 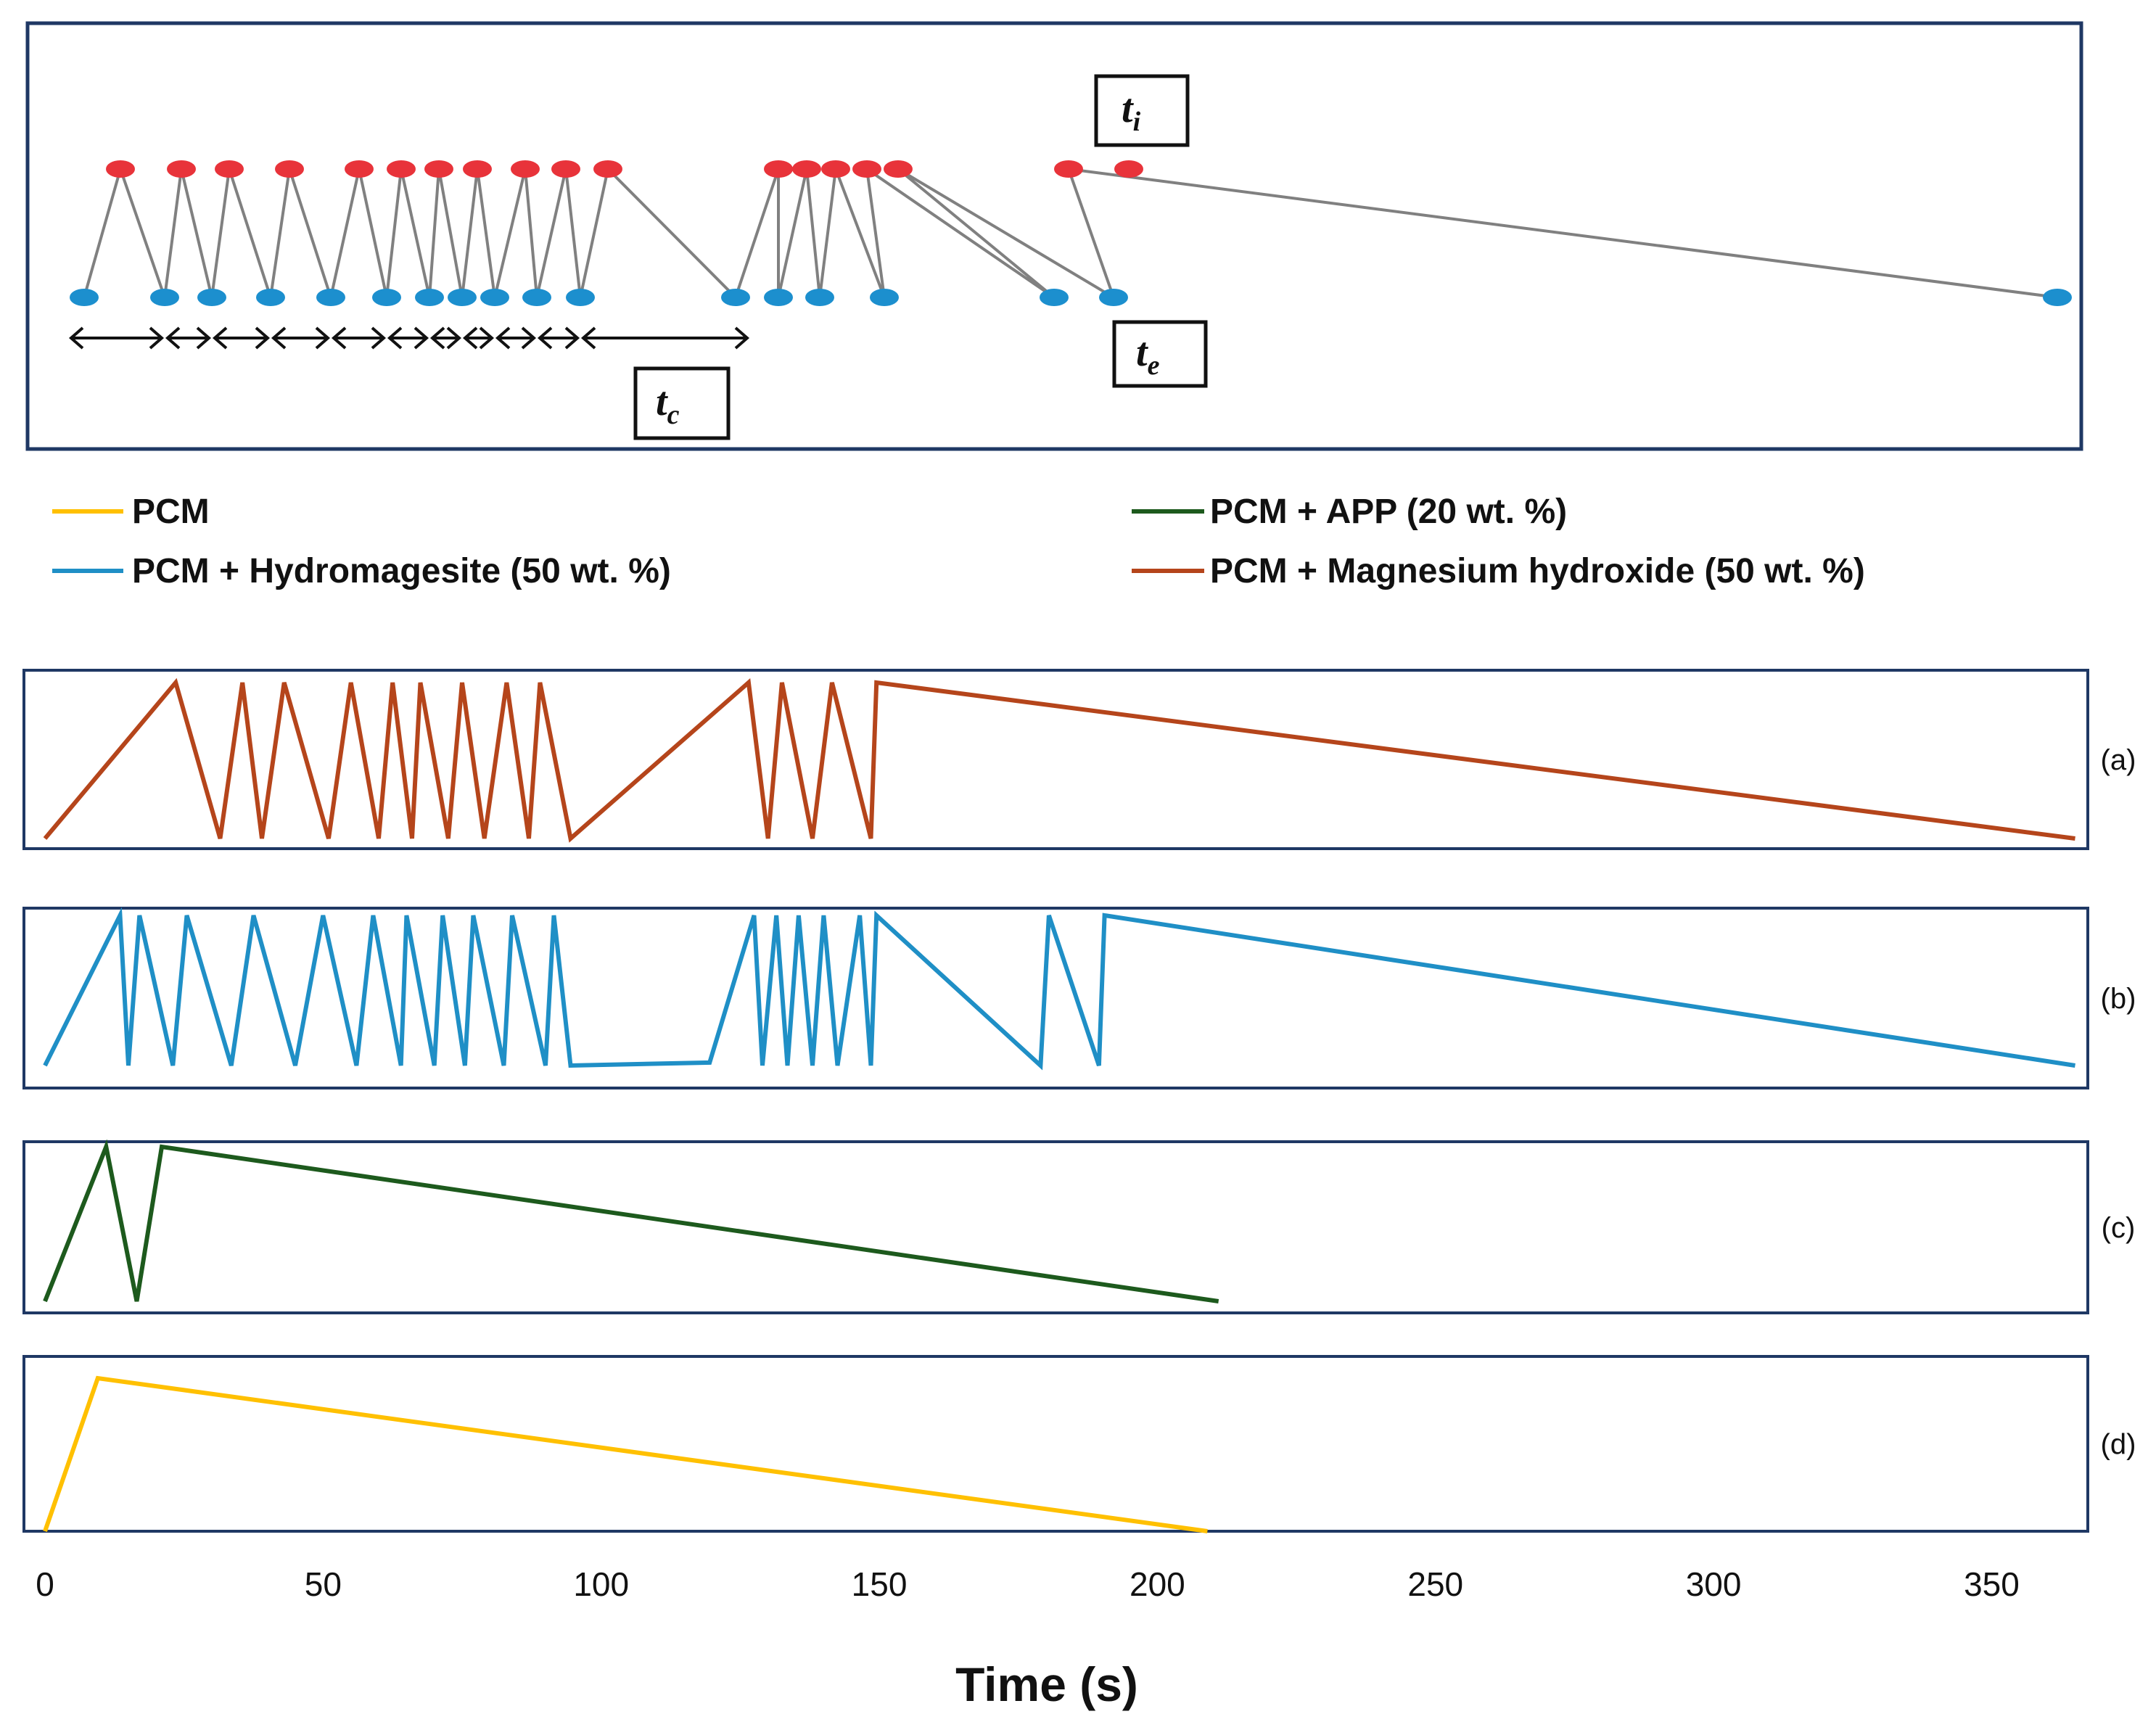 I want to click on te-sub: e, so click(x=1154, y=365).